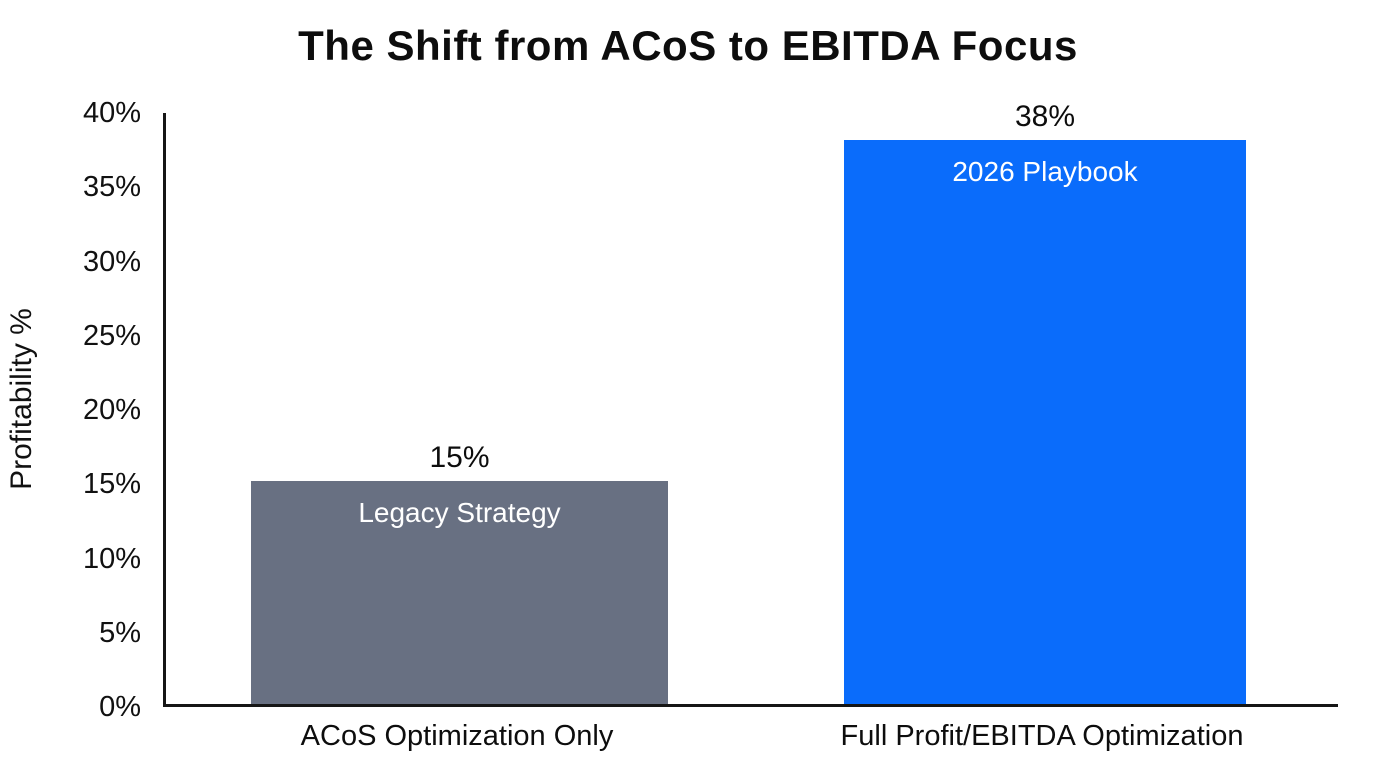 The image size is (1376, 768). I want to click on y-tick-label: 20%, so click(111, 410).